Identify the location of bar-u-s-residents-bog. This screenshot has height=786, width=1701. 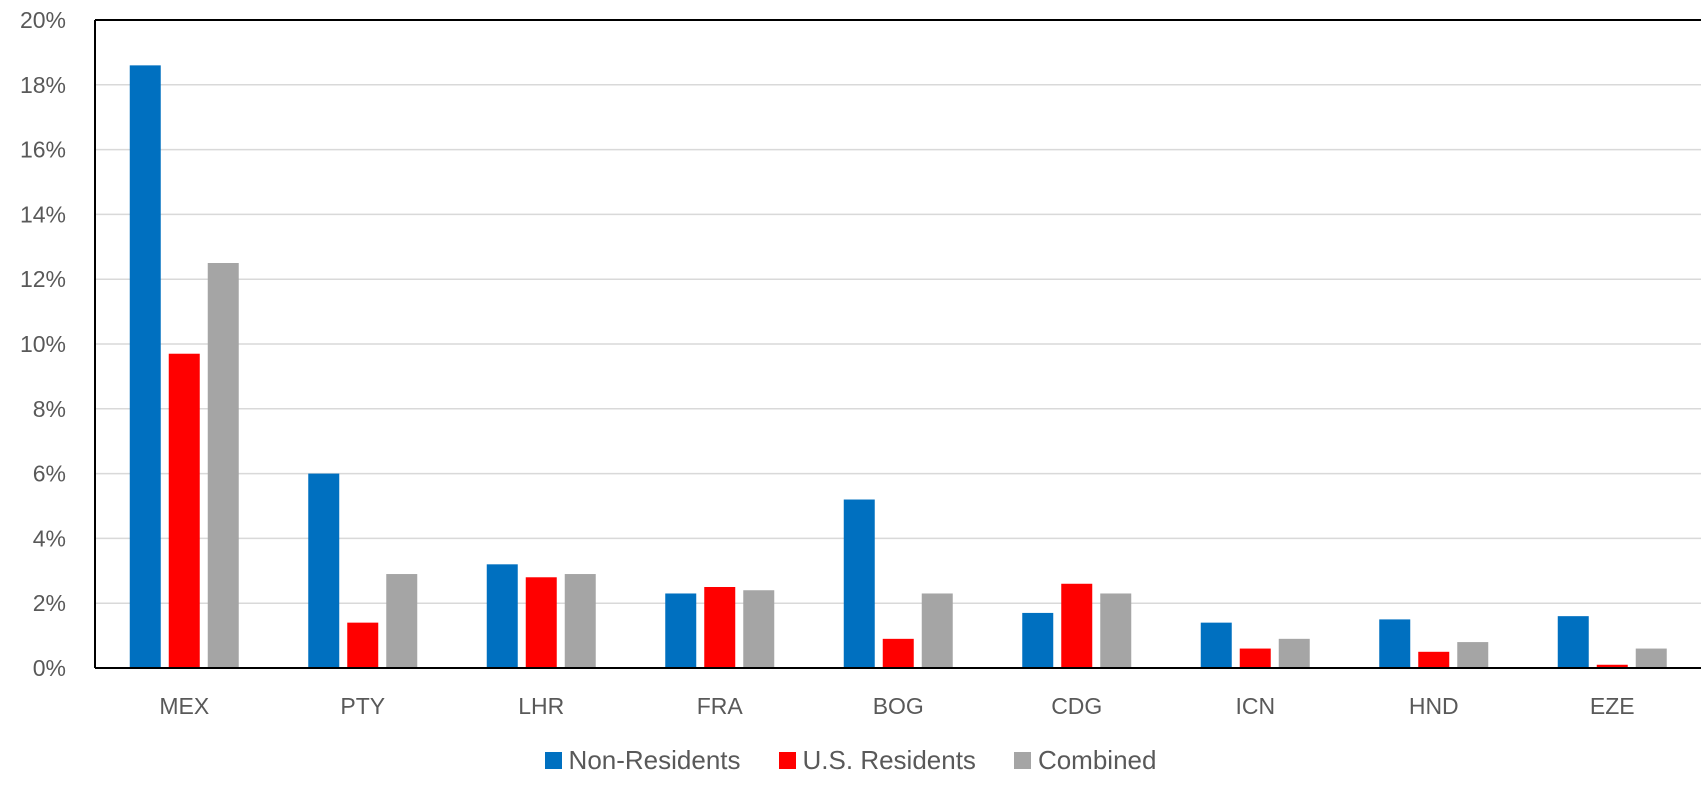
(898, 653).